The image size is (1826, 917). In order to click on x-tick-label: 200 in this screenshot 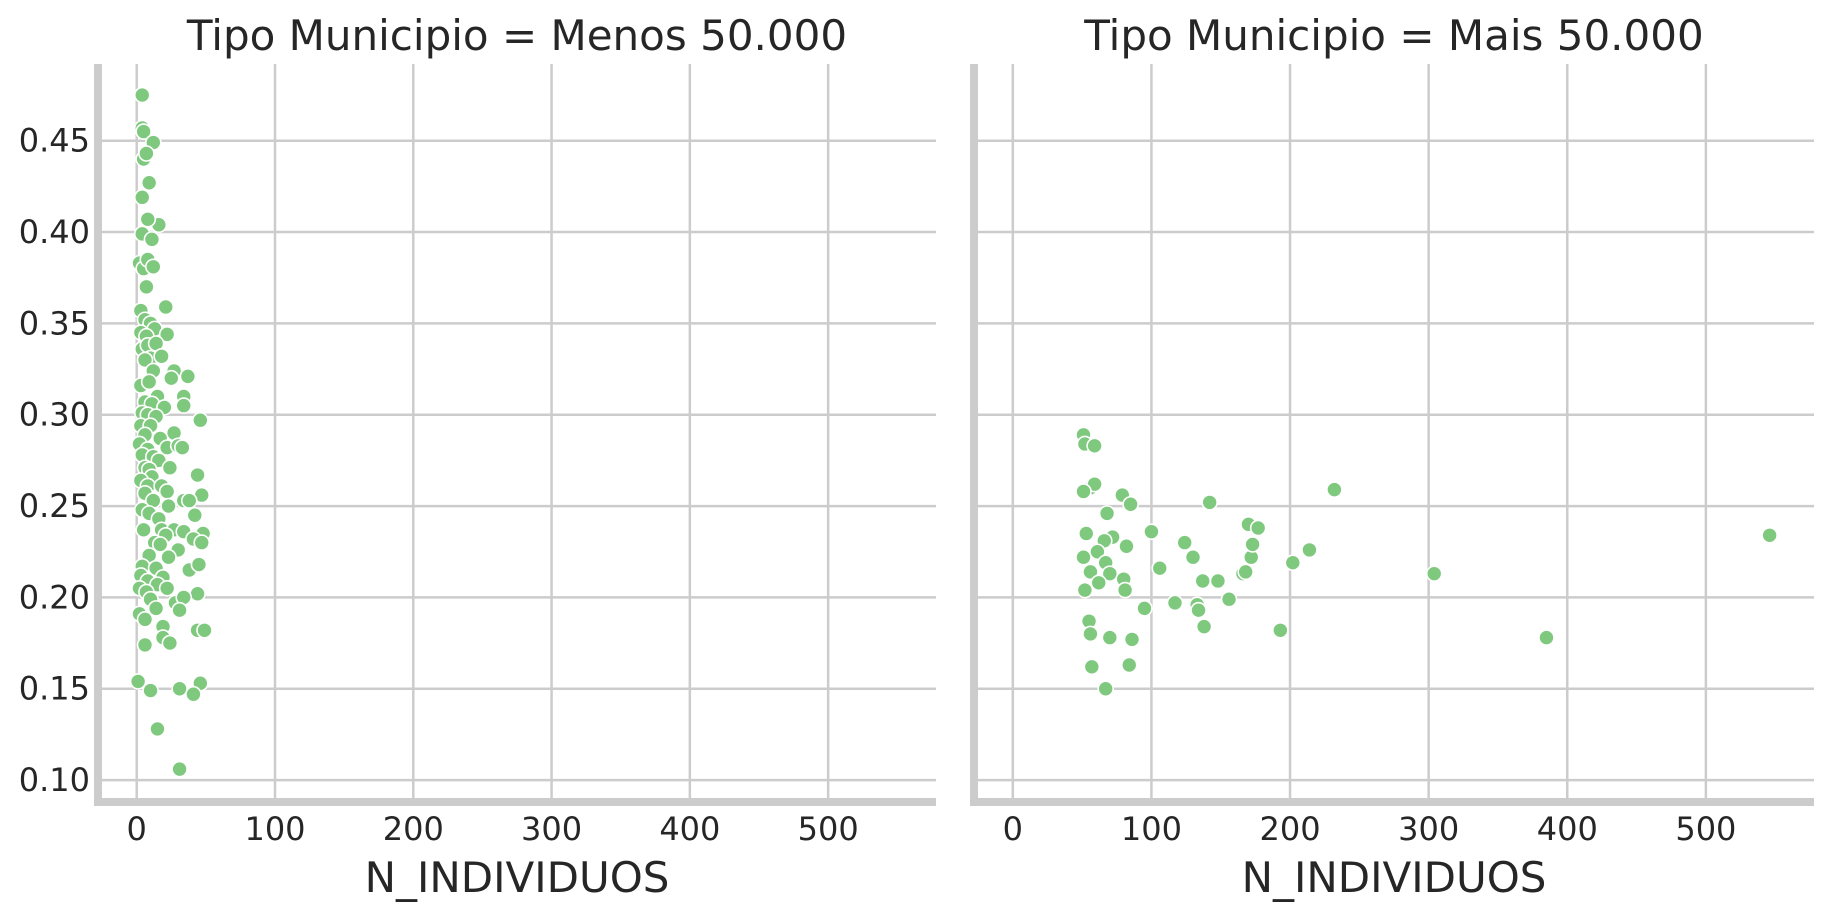, I will do `click(413, 829)`.